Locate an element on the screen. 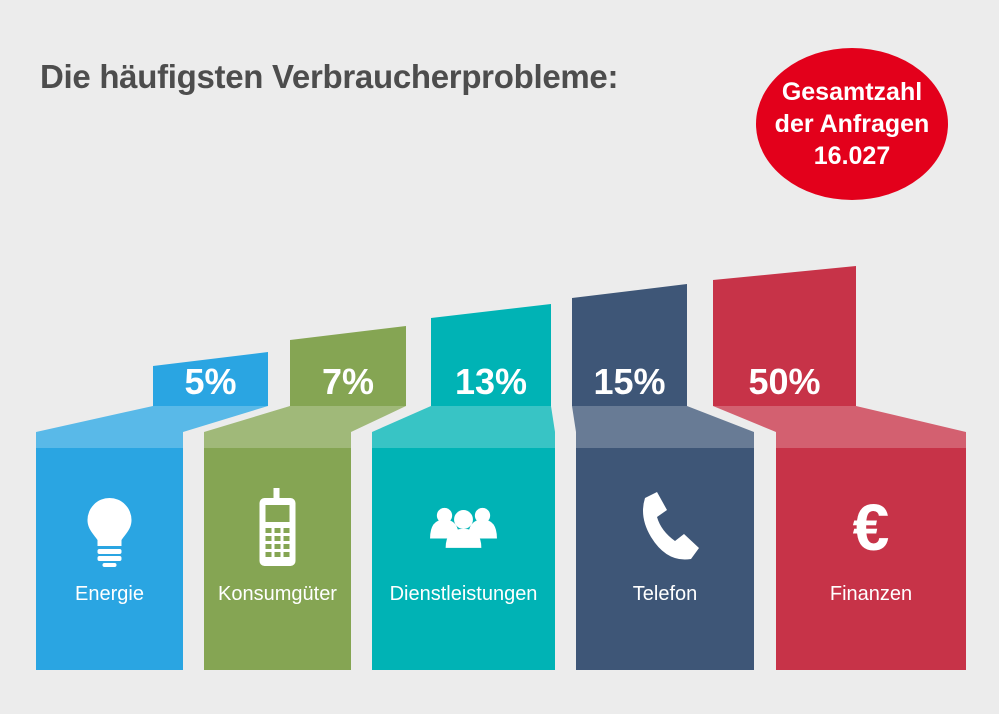  page-title: Die häufigsten Verbraucherprobleme: is located at coordinates (329, 76).